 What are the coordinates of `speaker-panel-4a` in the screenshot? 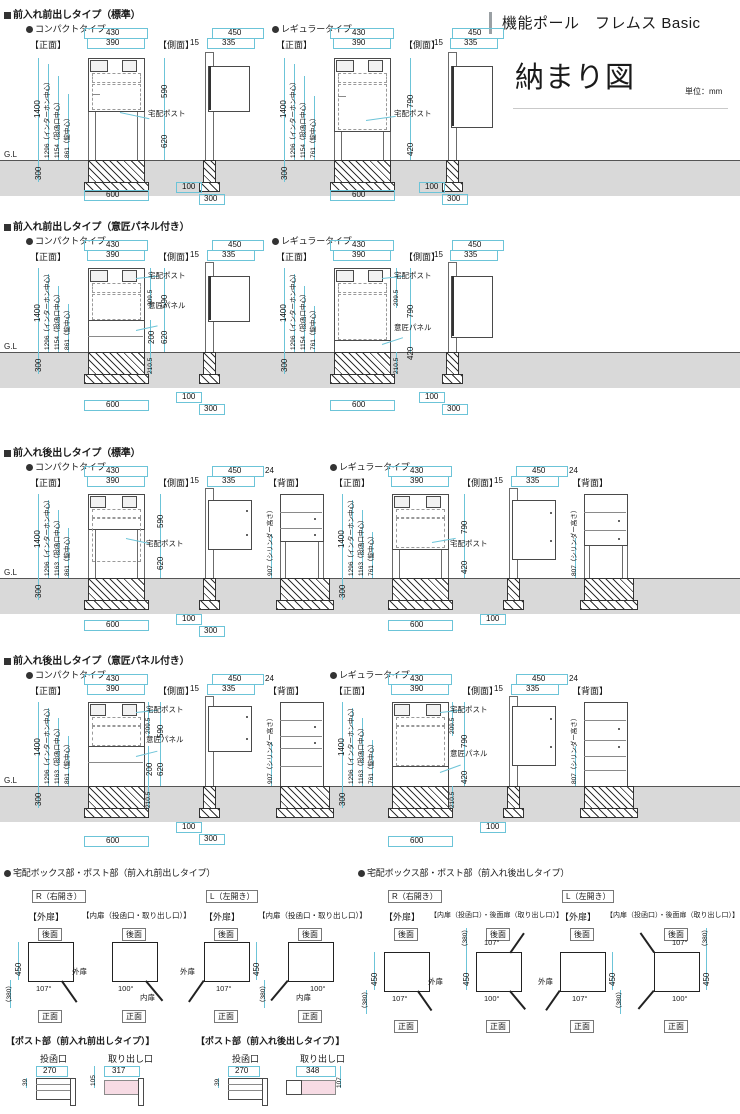 It's located at (129, 710).